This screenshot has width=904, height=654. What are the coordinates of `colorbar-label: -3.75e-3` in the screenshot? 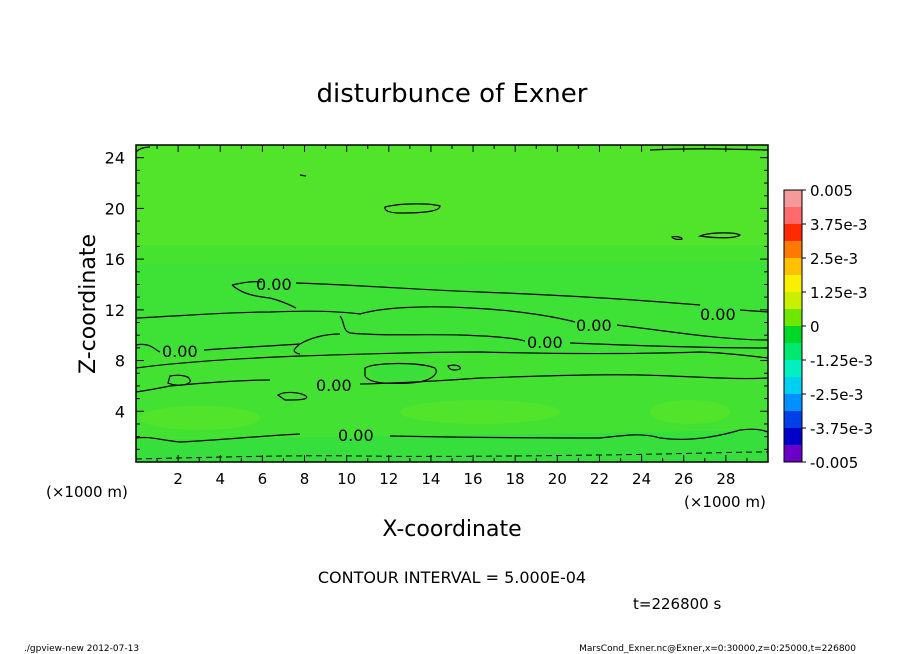 It's located at (841, 429).